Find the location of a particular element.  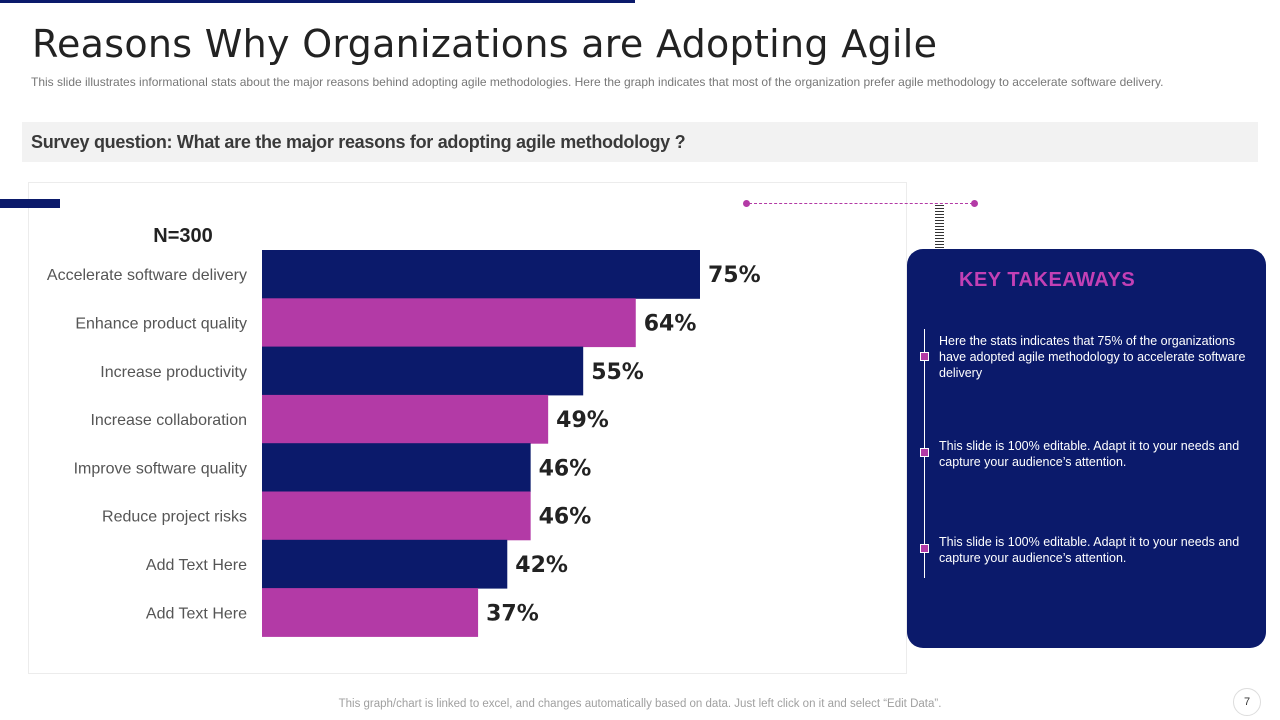

left-accent-bar is located at coordinates (30, 203).